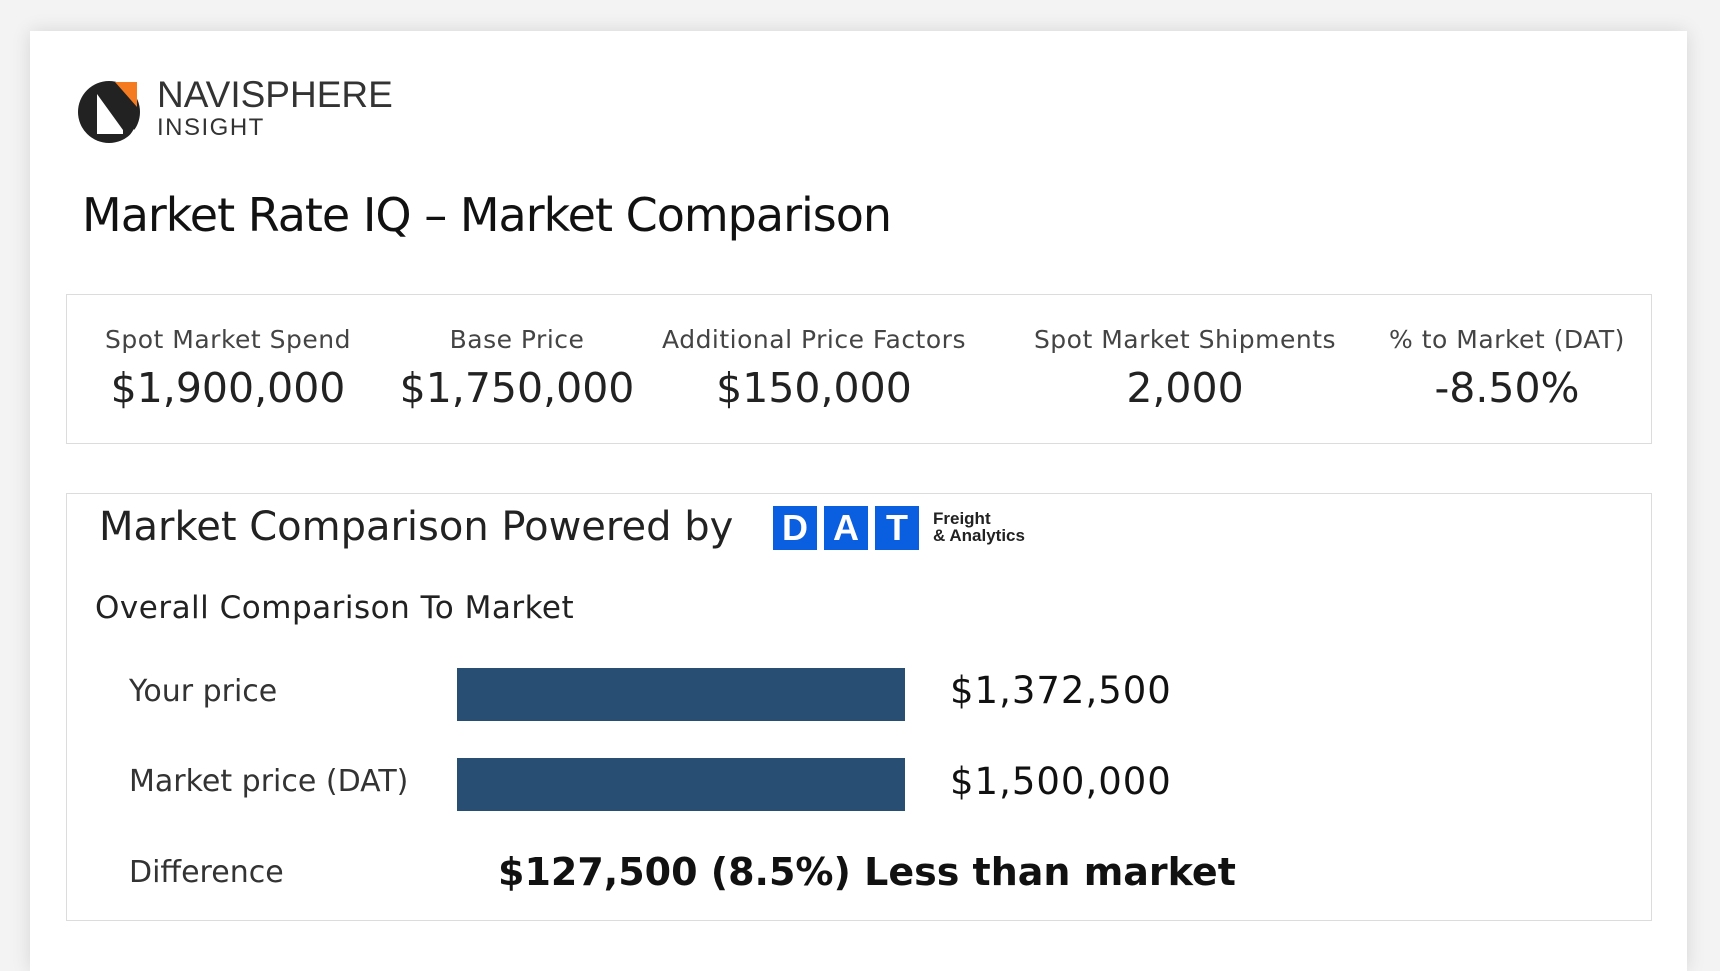 This screenshot has height=971, width=1720. I want to click on navisphere-logo: NAVISPHERE INSIGHT, so click(235, 109).